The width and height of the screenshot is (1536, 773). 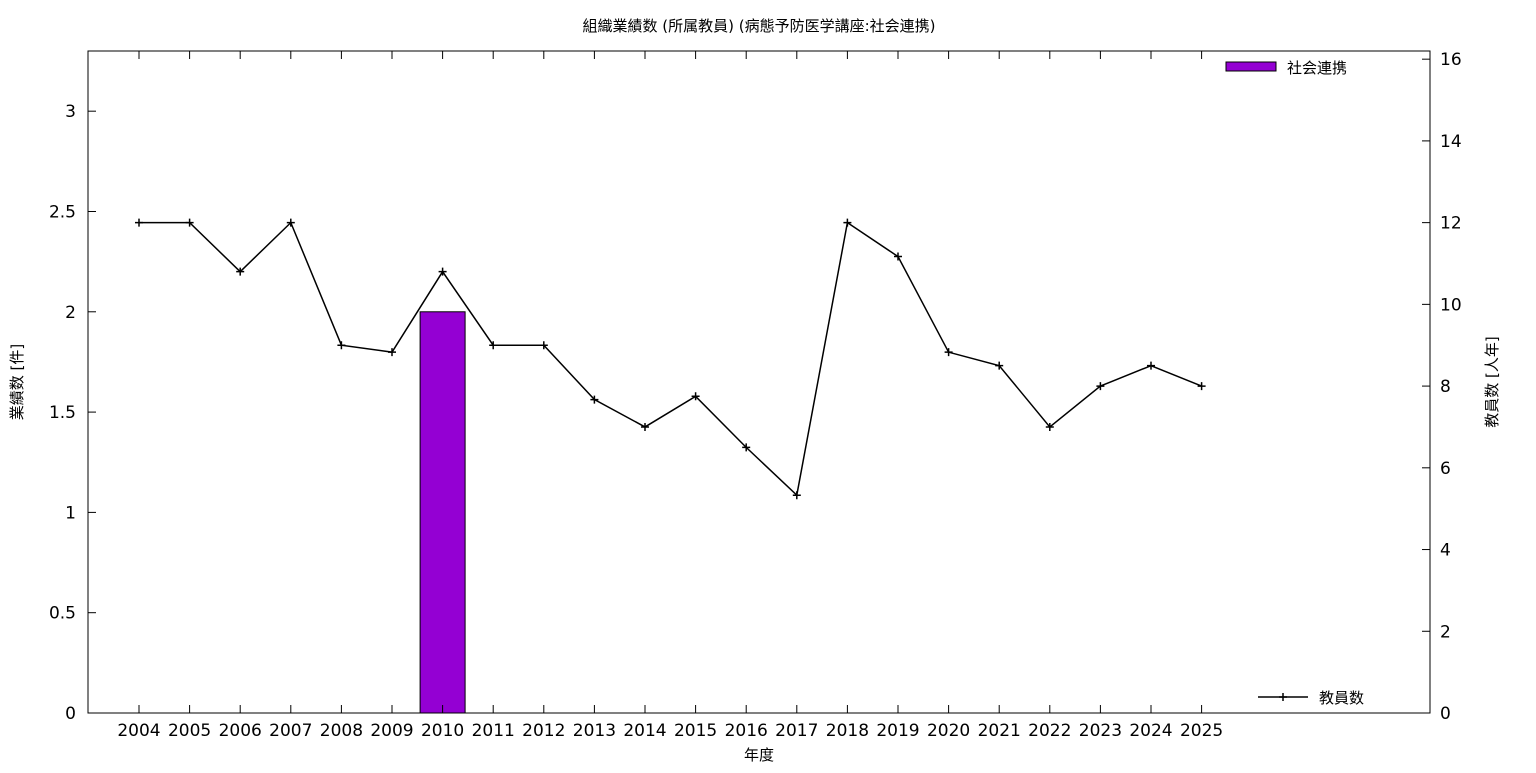 I want to click on y-right-tick-label-2: 4, so click(x=1445, y=551).